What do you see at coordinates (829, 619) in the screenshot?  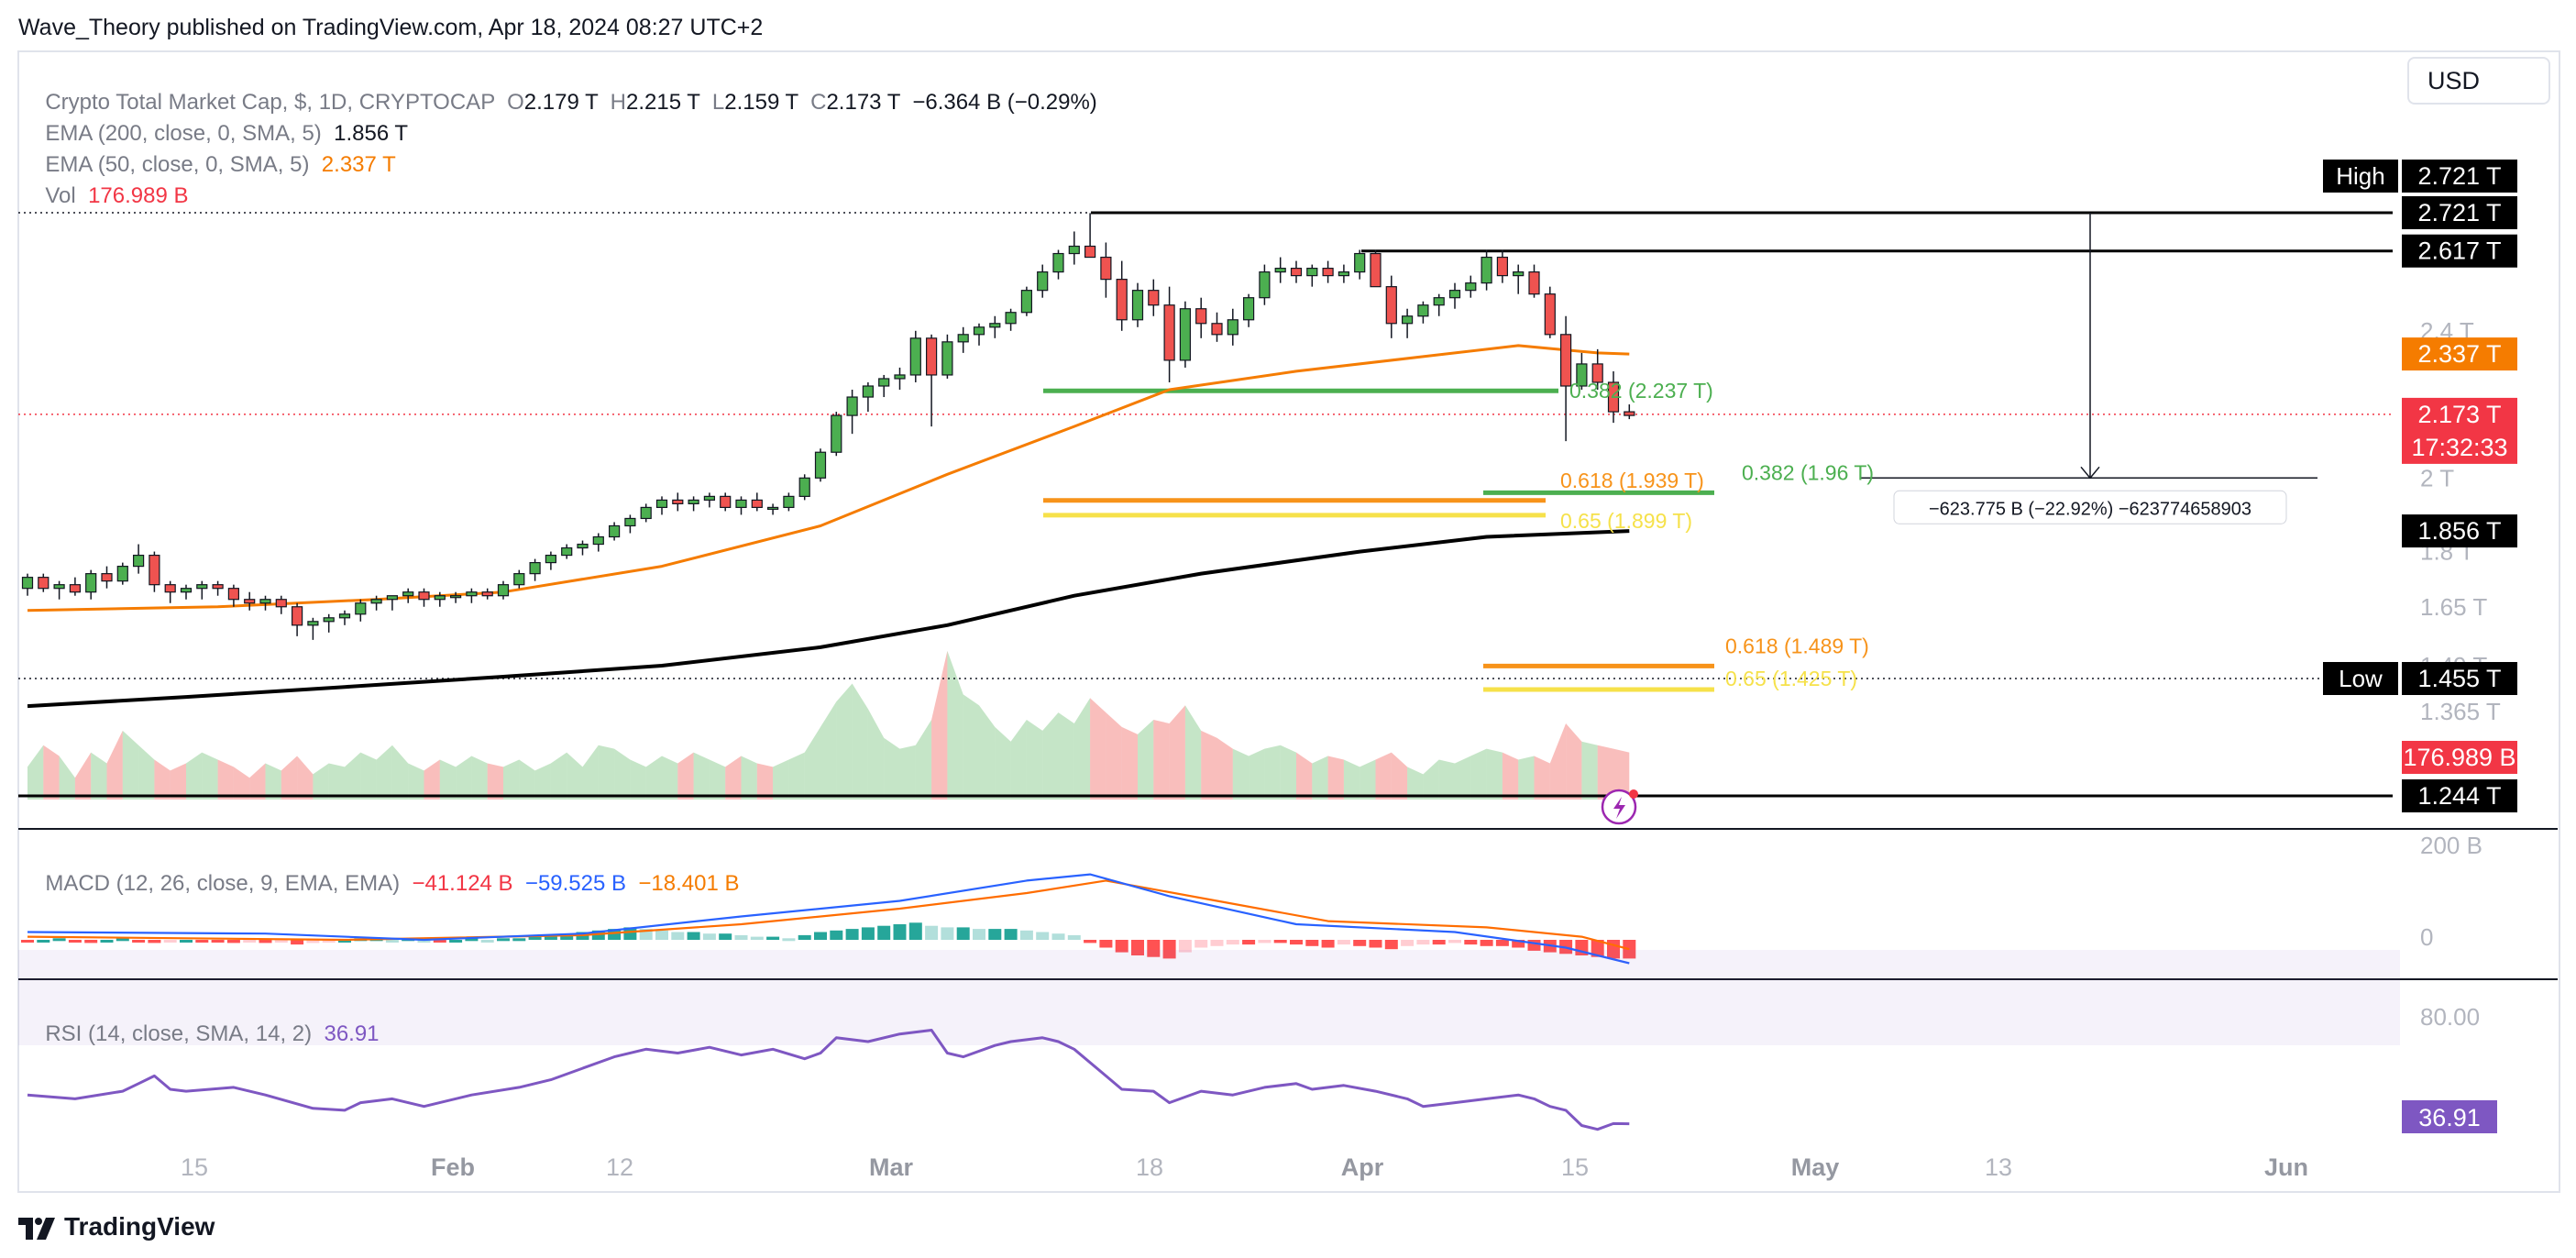 I see `ema200-line` at bounding box center [829, 619].